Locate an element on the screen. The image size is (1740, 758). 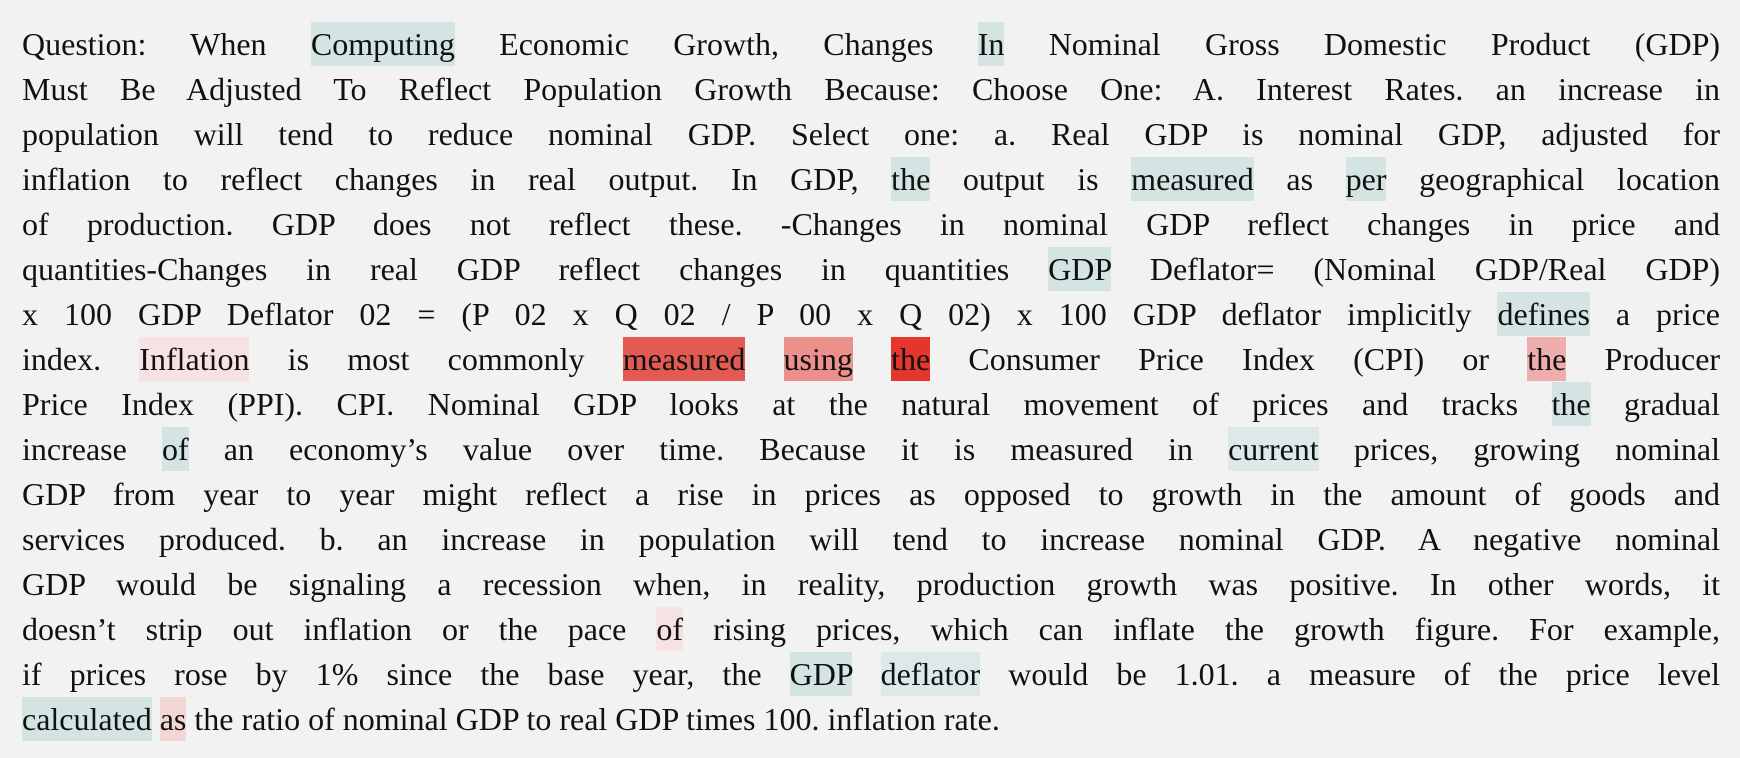
highlighted-token: current is located at coordinates (1273, 449).